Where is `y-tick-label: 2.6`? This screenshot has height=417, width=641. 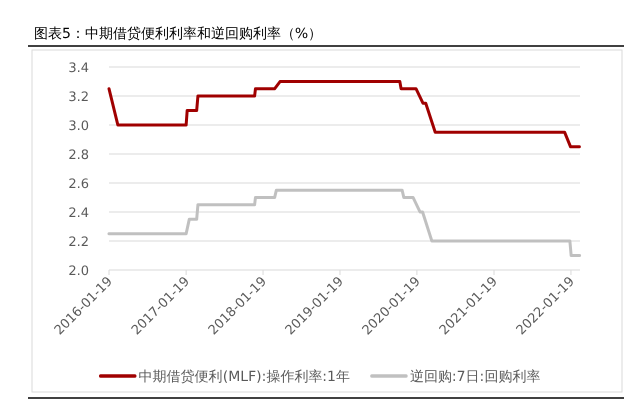
y-tick-label: 2.6 is located at coordinates (78, 184).